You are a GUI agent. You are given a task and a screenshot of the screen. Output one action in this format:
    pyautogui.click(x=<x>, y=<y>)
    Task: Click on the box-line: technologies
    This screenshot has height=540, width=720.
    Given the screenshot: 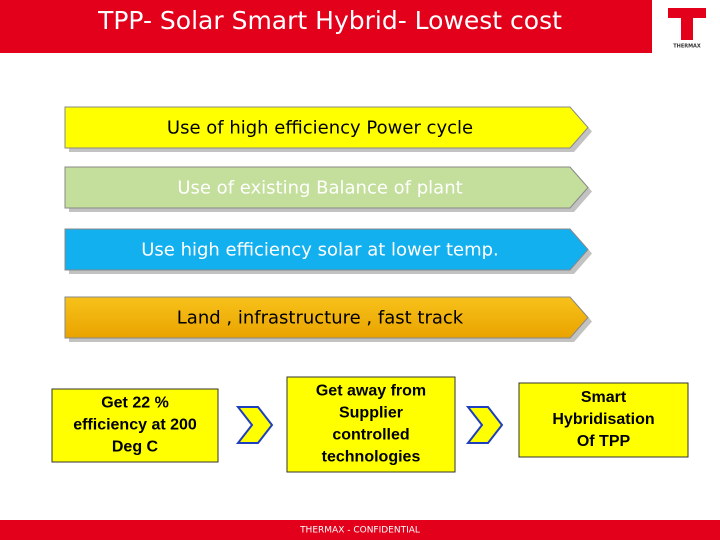 What is the action you would take?
    pyautogui.click(x=371, y=457)
    